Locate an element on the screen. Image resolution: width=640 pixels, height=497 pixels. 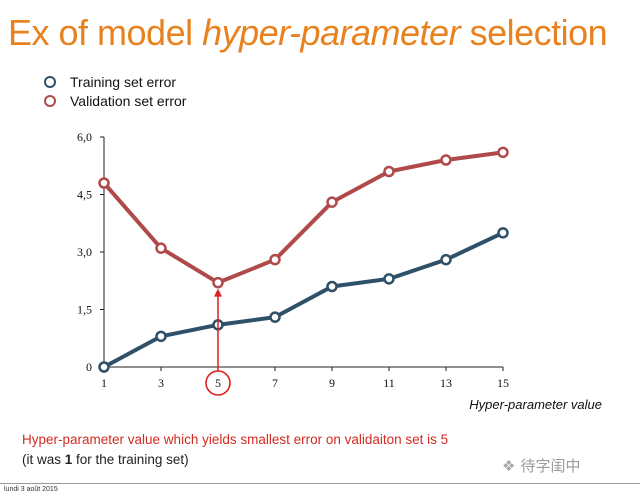
chart-legend: Training set error Validation set error is located at coordinates (115, 91).